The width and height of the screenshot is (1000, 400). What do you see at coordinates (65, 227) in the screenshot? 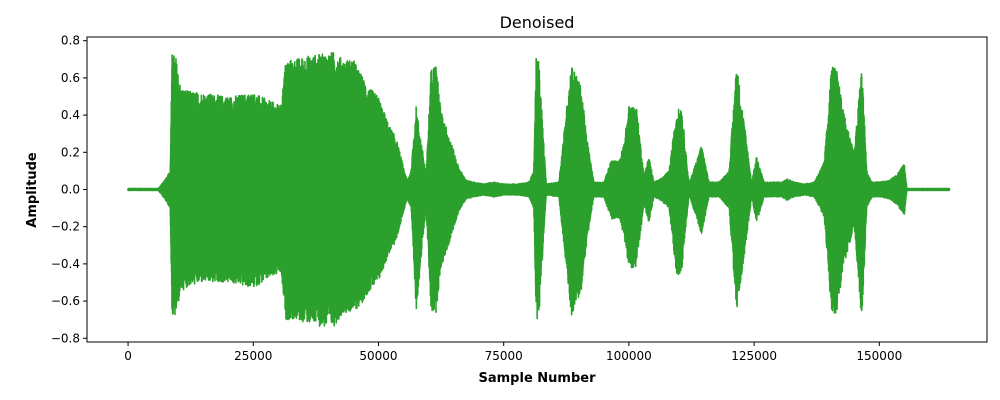
I see `y-tick-label: −0.2` at bounding box center [65, 227].